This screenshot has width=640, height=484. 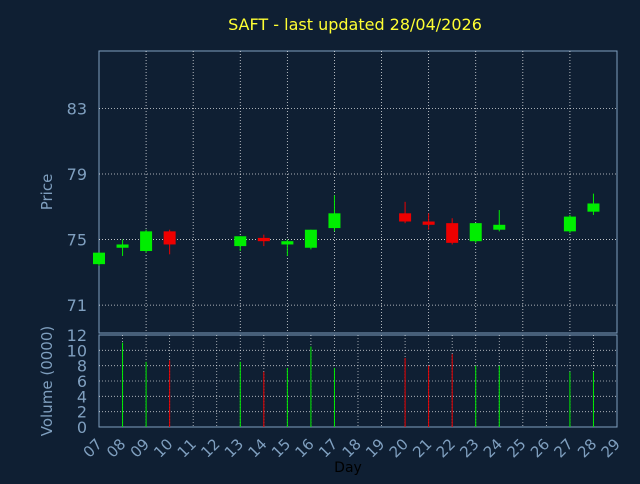 I want to click on day-tick-label: 24, so click(x=493, y=448).